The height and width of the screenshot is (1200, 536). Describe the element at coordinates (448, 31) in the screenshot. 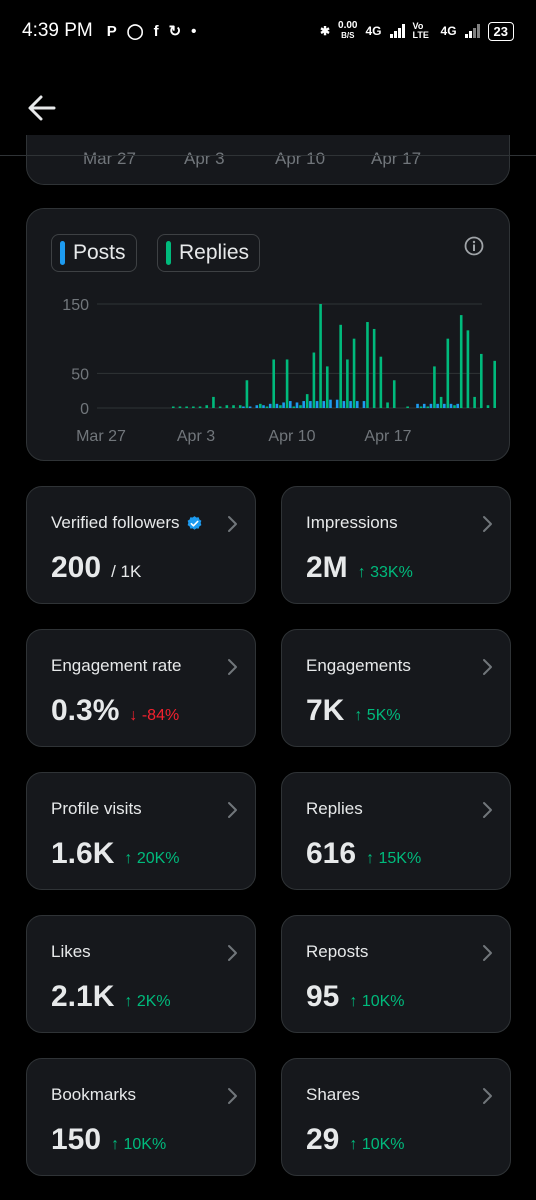

I see `network-2-label: 4G` at that location.